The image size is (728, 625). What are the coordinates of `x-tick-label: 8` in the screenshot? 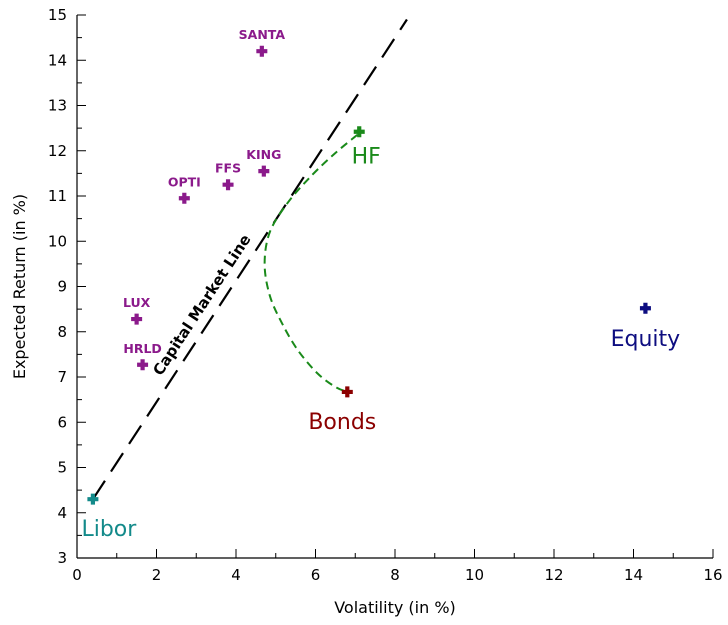 It's located at (395, 575).